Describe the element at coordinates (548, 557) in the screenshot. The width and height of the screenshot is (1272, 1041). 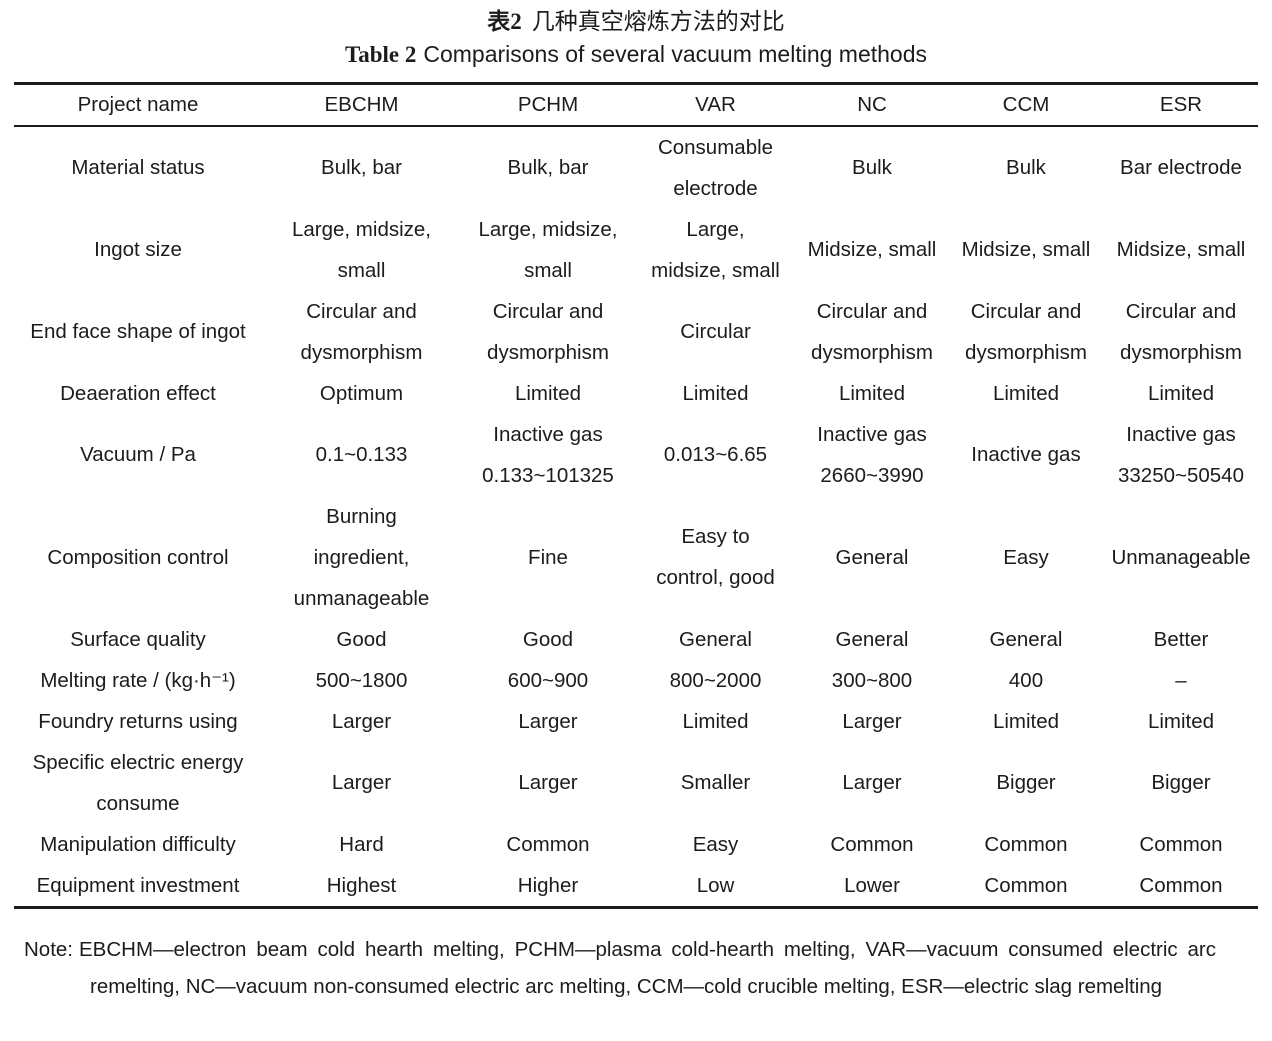
I see `table-cell: Fine` at that location.